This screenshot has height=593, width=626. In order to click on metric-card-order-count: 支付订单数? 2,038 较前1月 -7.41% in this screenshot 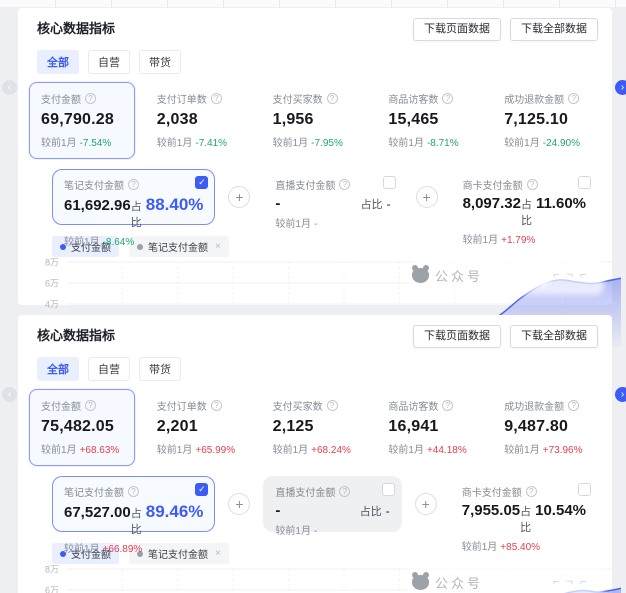, I will do `click(198, 120)`.